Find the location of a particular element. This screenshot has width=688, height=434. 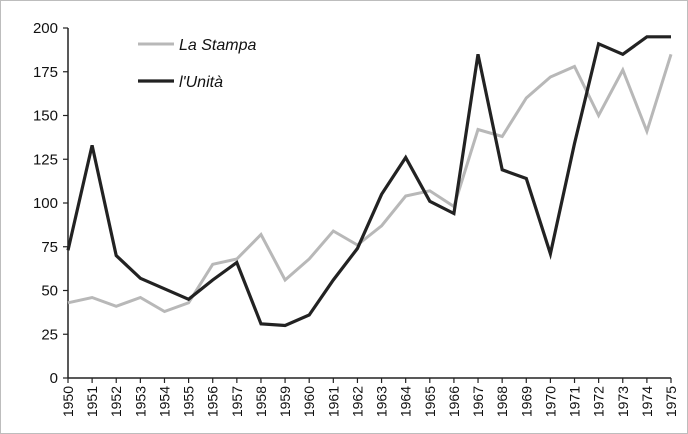

x-tick-label: 1972 is located at coordinates (599, 401).